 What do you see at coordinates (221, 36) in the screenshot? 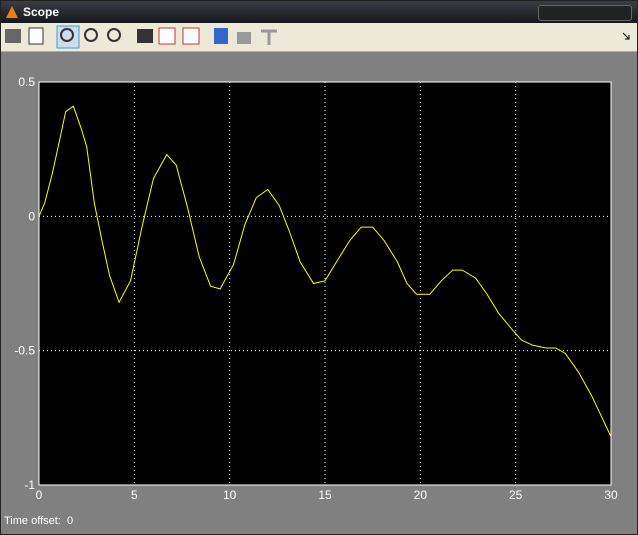
I see `floating-button` at bounding box center [221, 36].